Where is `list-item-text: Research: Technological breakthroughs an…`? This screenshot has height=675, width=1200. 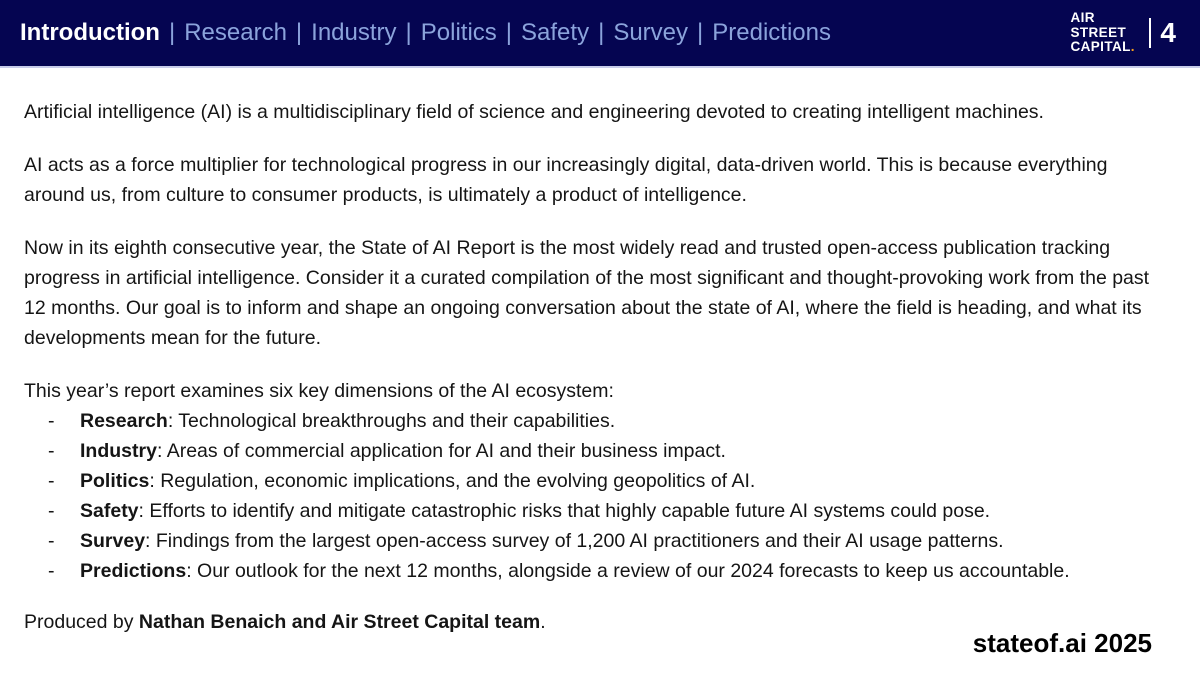
list-item-text: Research: Technological breakthroughs an… is located at coordinates (348, 421).